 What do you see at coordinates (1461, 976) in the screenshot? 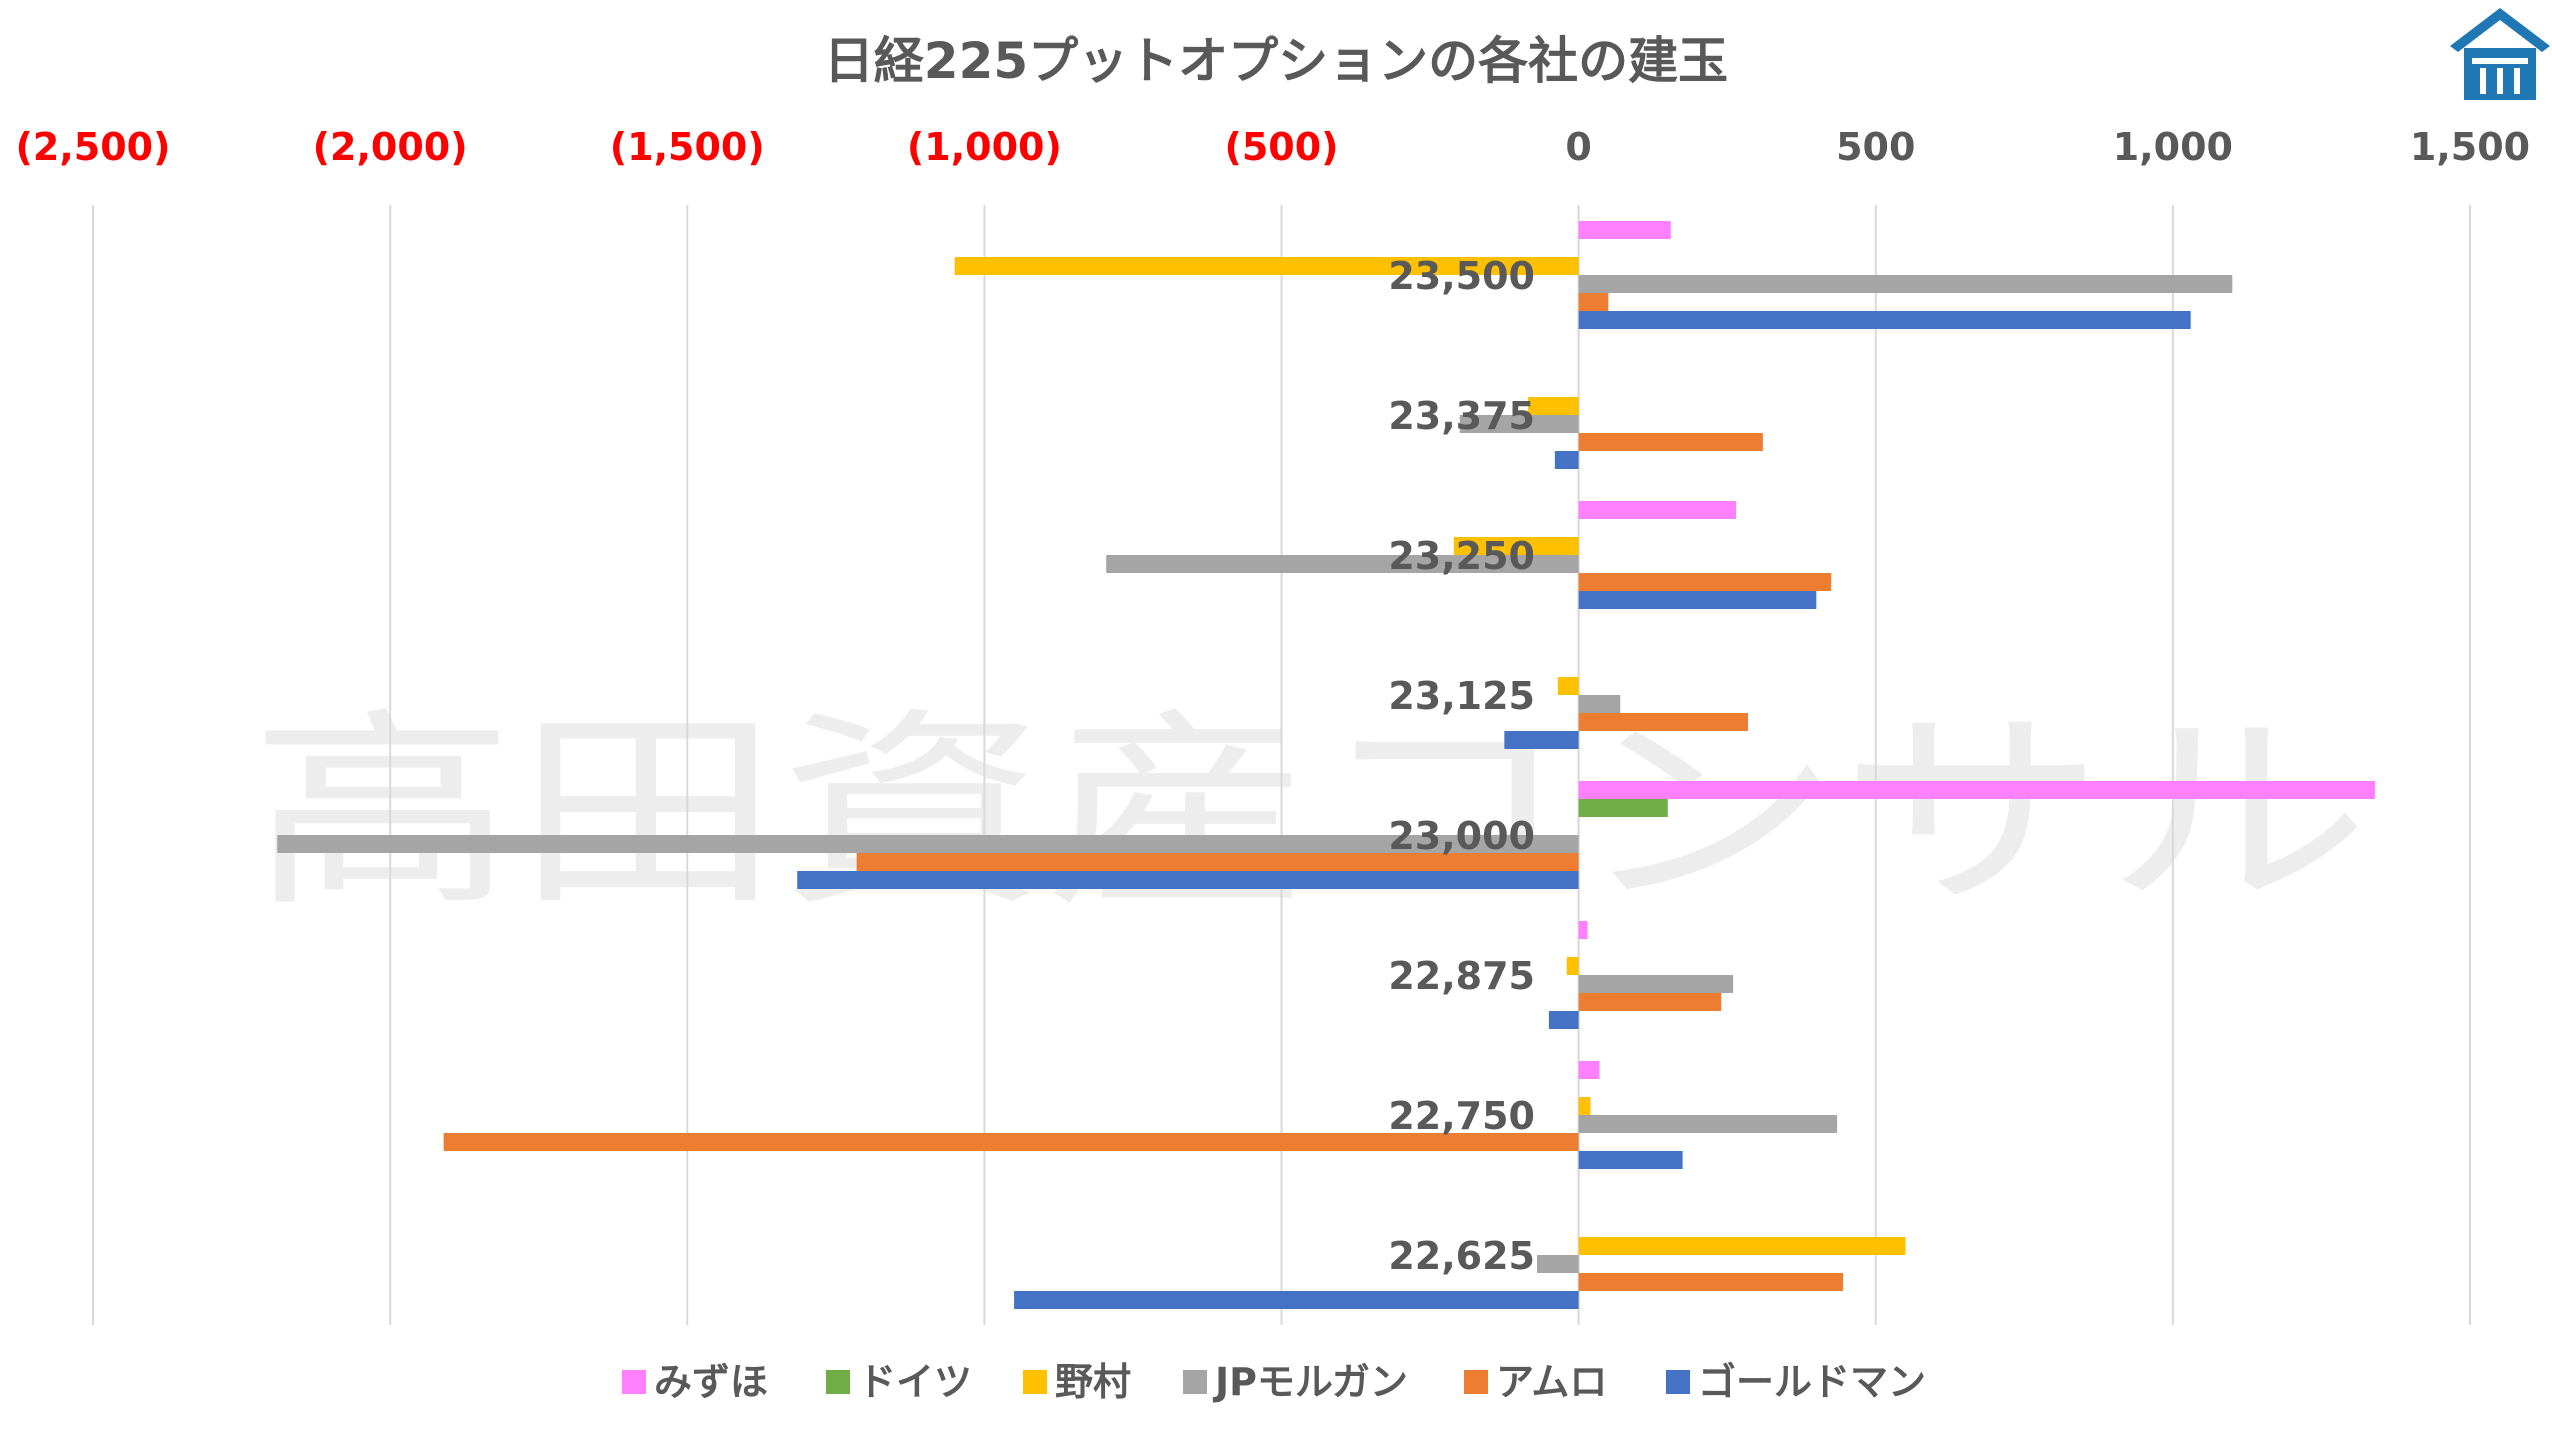
I see `category-label: 22,875` at bounding box center [1461, 976].